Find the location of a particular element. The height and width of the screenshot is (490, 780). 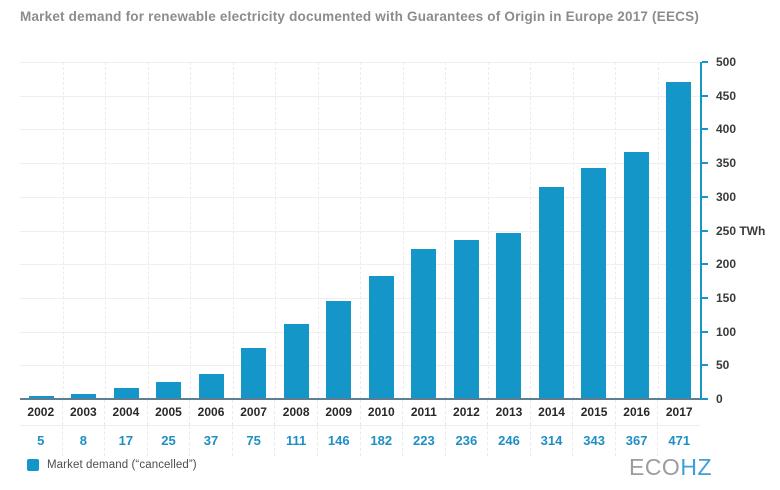

year-label: 2013 is located at coordinates (509, 412).